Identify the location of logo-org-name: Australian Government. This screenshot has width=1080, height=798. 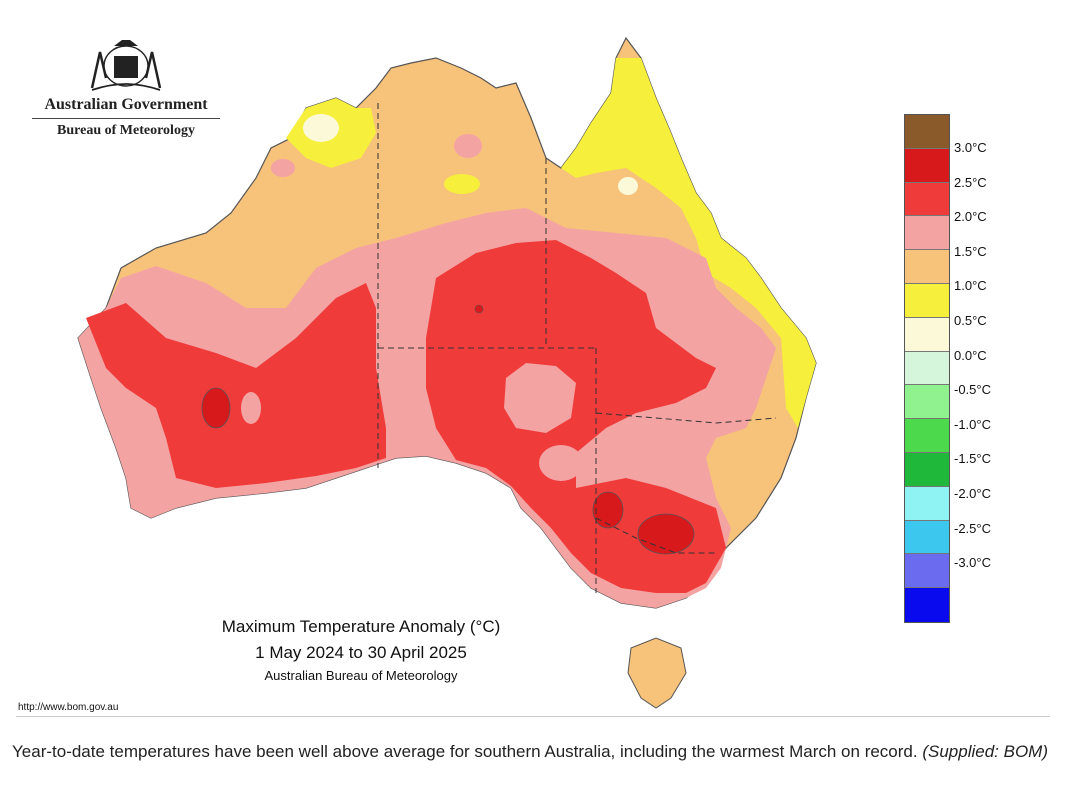
(126, 104).